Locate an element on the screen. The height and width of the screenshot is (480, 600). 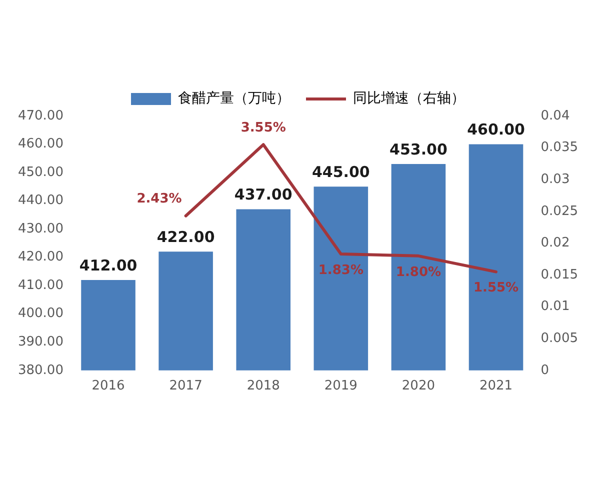
data-label: 1.80% is located at coordinates (419, 272).